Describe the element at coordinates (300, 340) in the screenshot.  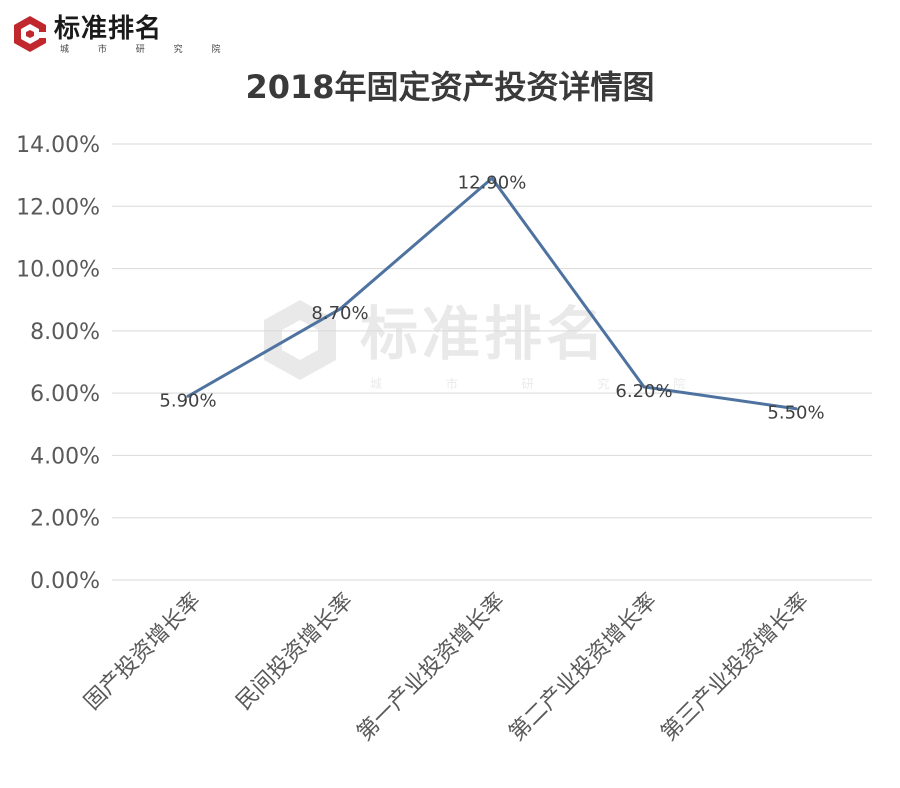
I see `watermark-cube-inner` at that location.